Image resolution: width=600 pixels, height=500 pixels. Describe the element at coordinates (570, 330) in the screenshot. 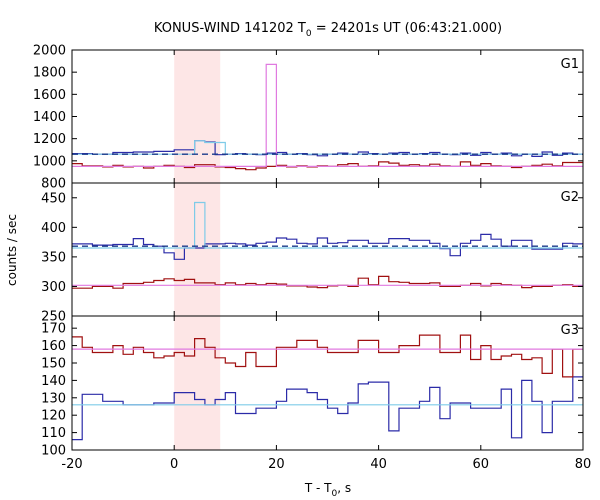

I see `panel-label: G3` at that location.